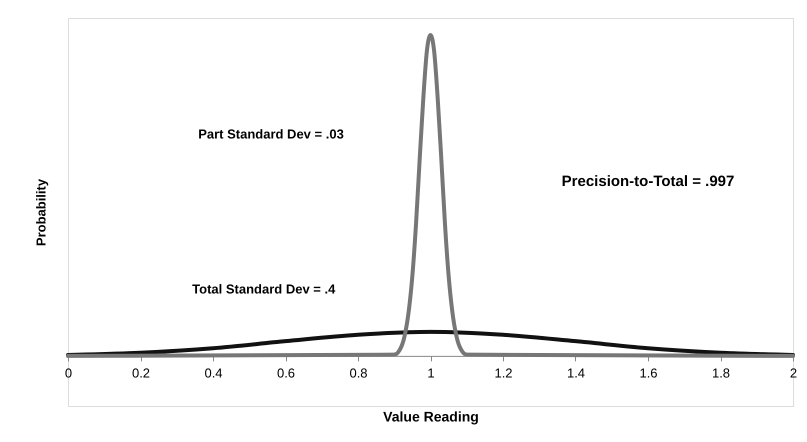 The height and width of the screenshot is (442, 807). I want to click on x-tick-label: 0.8, so click(358, 372).